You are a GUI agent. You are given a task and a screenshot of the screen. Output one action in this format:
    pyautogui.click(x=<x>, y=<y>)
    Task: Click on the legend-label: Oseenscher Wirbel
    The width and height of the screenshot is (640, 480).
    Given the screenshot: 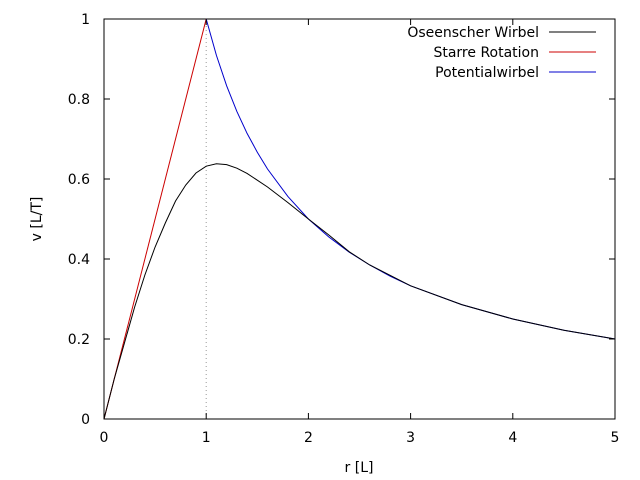 What is the action you would take?
    pyautogui.click(x=473, y=33)
    